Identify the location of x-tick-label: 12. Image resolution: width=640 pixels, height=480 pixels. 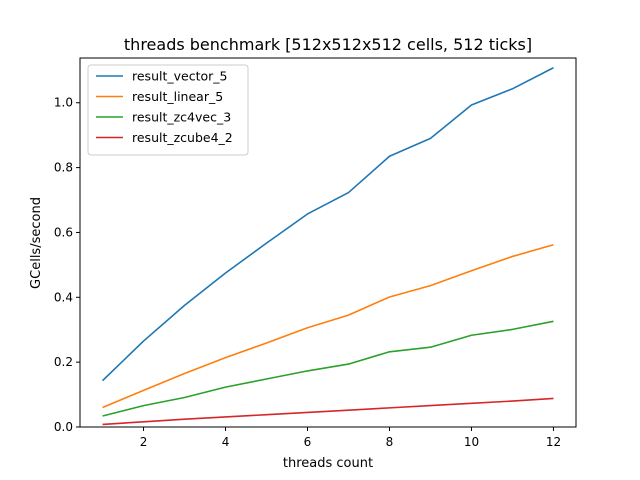
(553, 442).